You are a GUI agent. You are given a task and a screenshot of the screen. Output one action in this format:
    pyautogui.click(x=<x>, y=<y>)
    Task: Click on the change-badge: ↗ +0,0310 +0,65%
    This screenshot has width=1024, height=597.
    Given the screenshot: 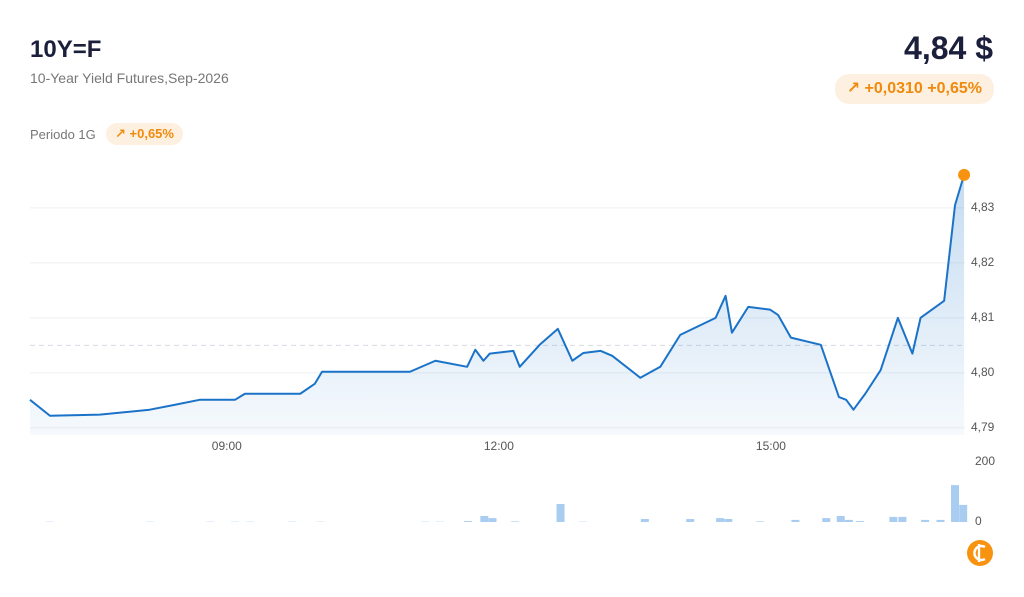 What is the action you would take?
    pyautogui.click(x=914, y=89)
    